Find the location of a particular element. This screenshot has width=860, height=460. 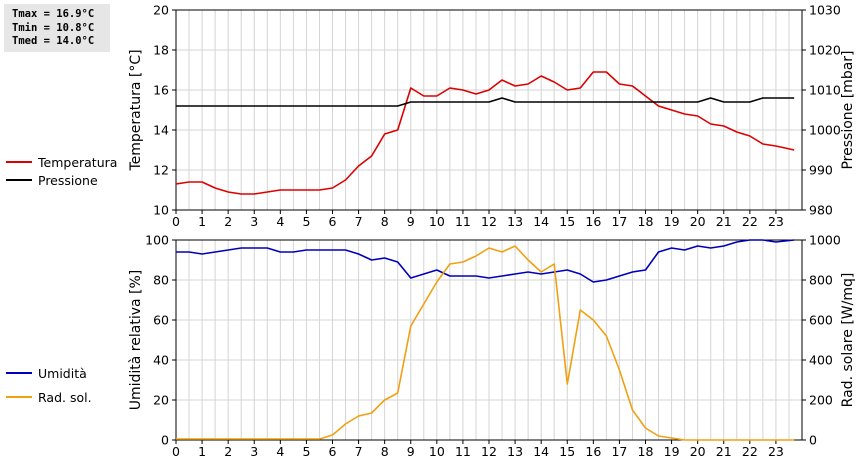

legend-item-temperatura: Temperatura is located at coordinates (61, 162).